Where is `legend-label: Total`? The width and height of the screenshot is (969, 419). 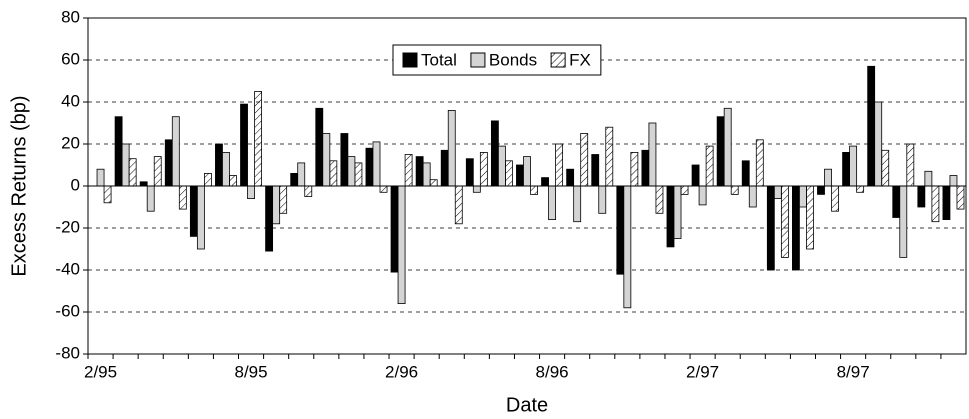 legend-label: Total is located at coordinates (439, 59).